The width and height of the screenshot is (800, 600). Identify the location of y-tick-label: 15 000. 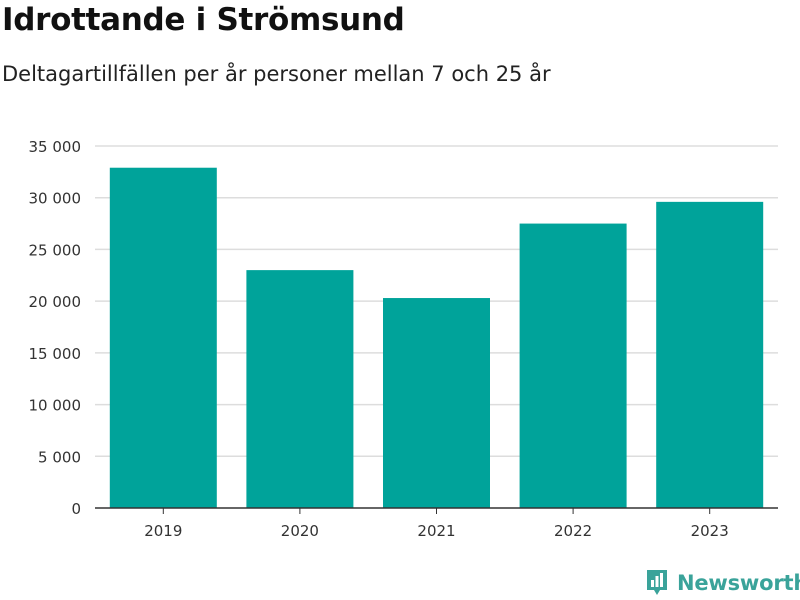
(55, 354).